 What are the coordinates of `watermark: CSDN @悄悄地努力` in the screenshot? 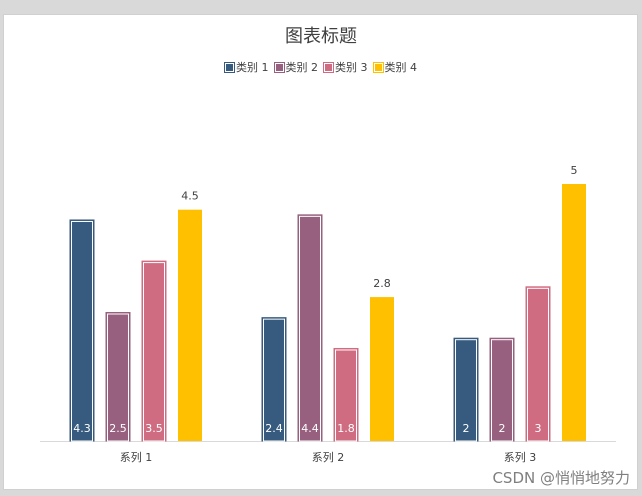 It's located at (561, 478).